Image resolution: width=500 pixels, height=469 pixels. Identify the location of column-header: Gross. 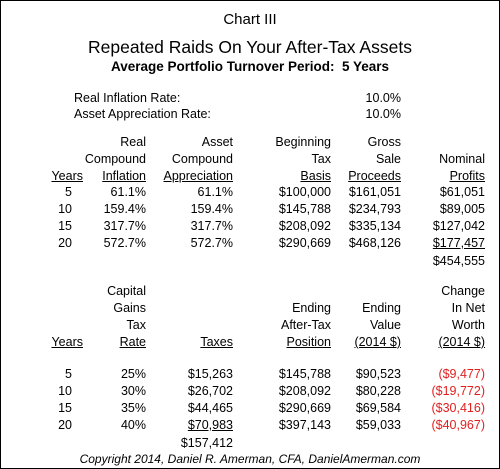
(384, 142).